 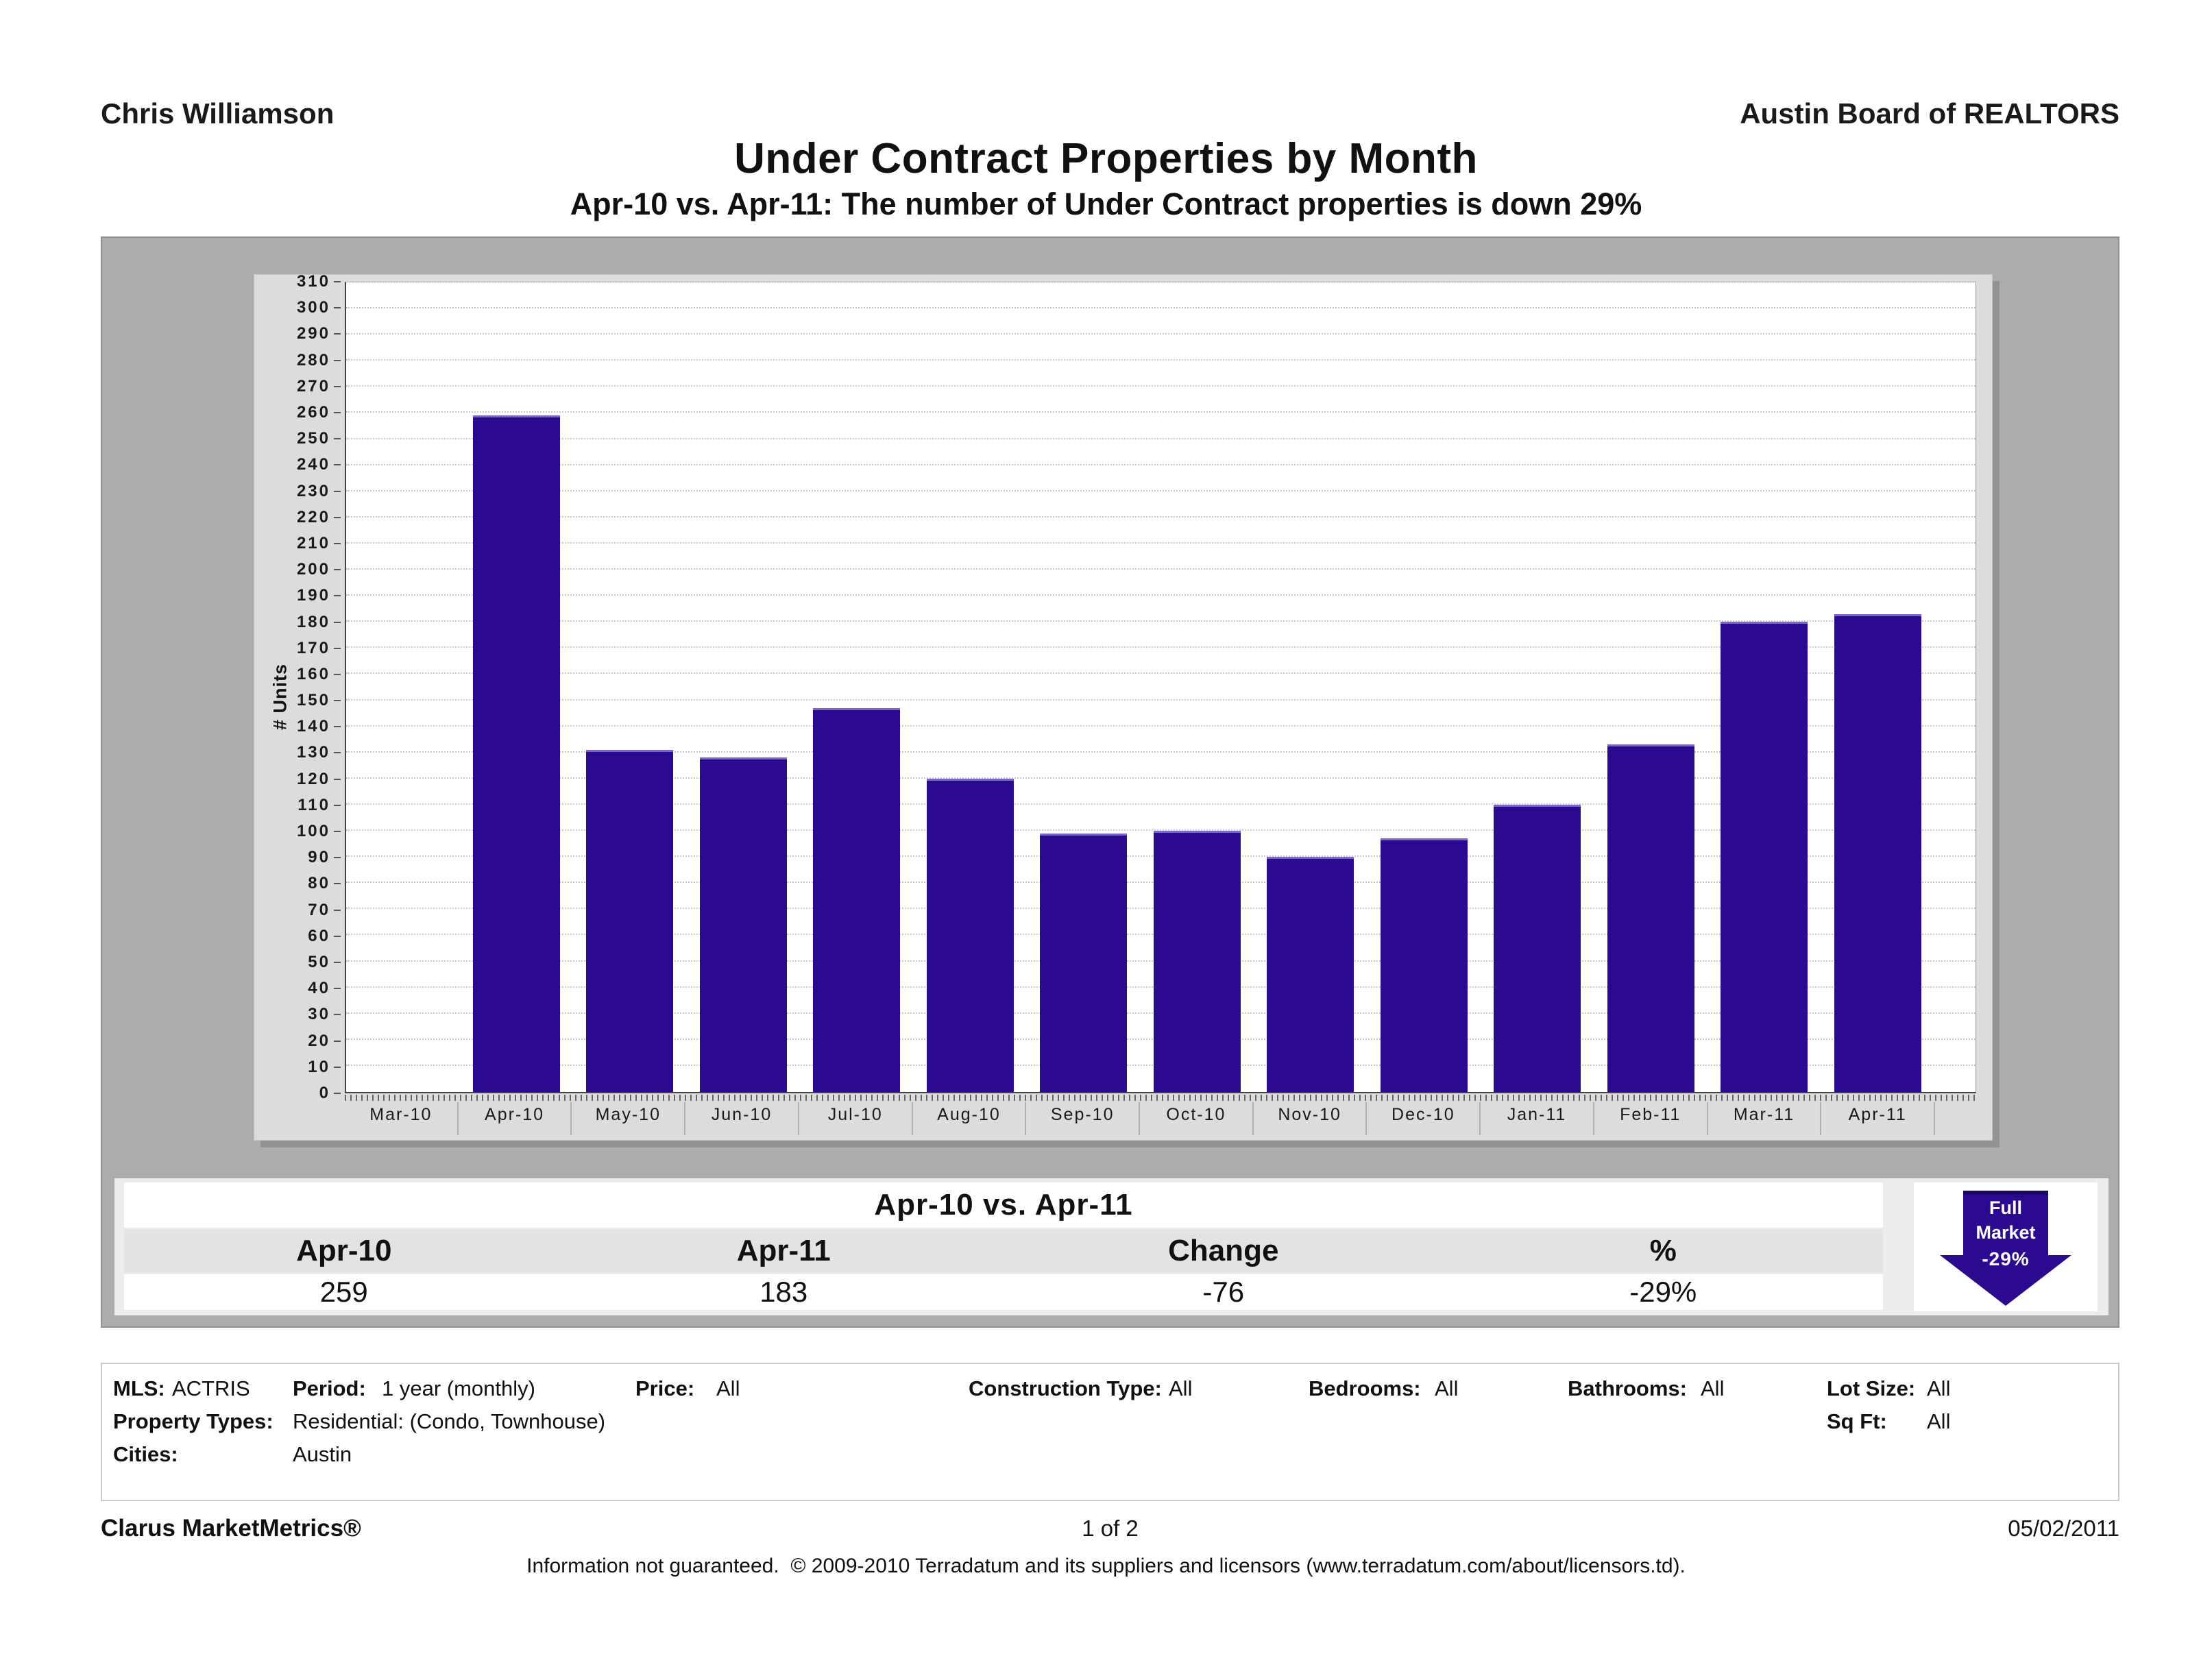 What do you see at coordinates (1447, 1388) in the screenshot?
I see `bedrooms-value: All` at bounding box center [1447, 1388].